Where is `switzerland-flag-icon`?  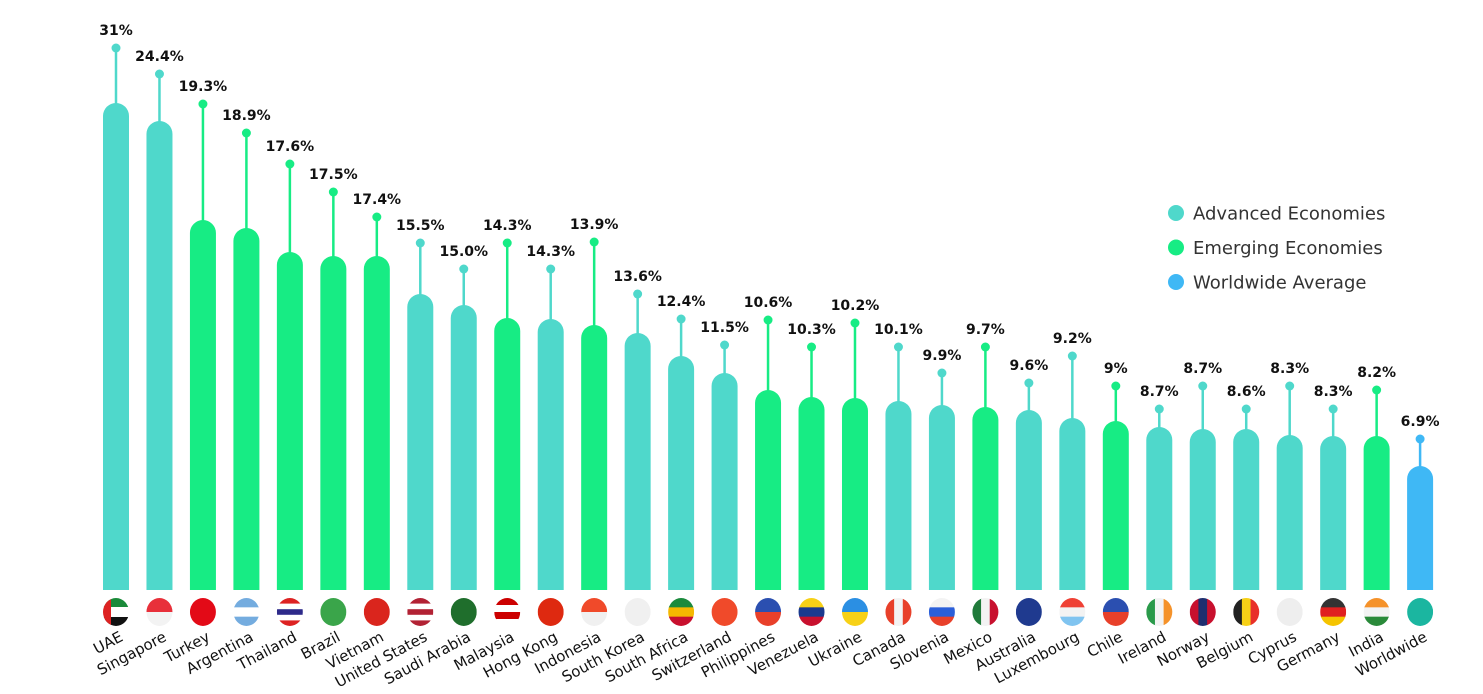
switzerland-flag-icon is located at coordinates (724, 612).